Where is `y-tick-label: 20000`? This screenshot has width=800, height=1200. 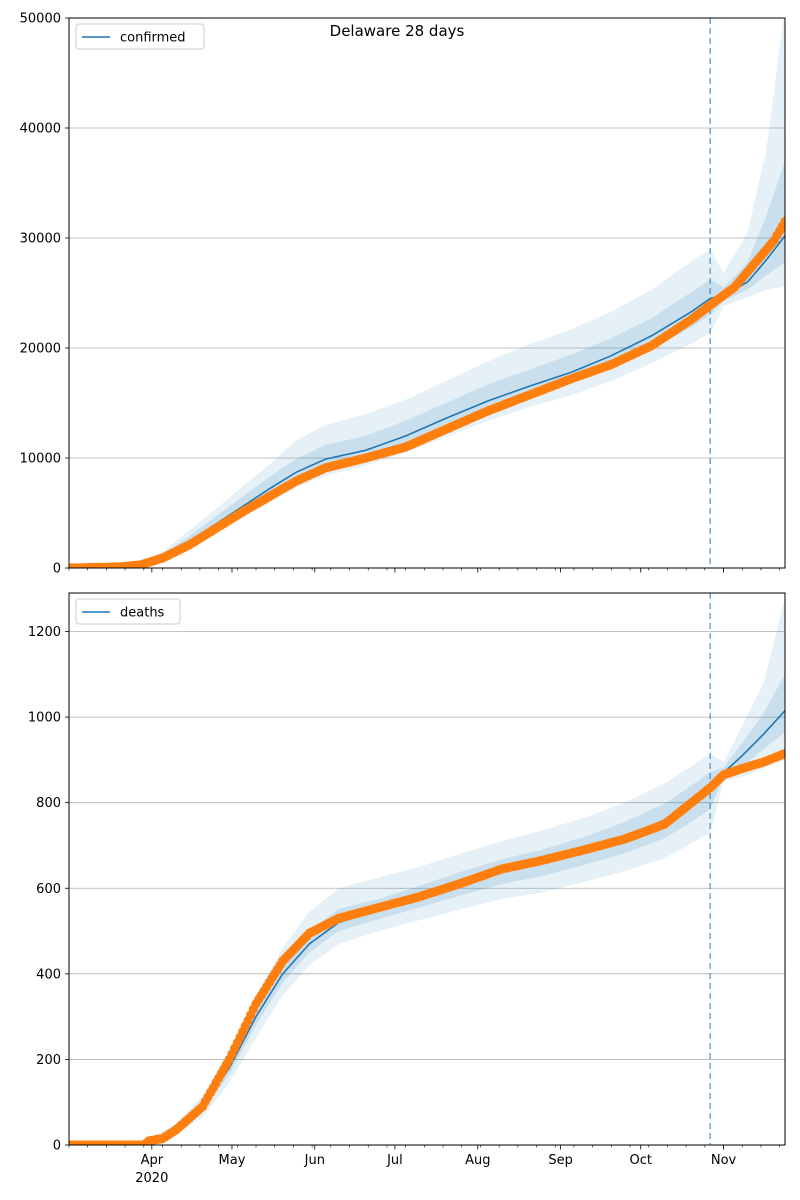 y-tick-label: 20000 is located at coordinates (40, 349).